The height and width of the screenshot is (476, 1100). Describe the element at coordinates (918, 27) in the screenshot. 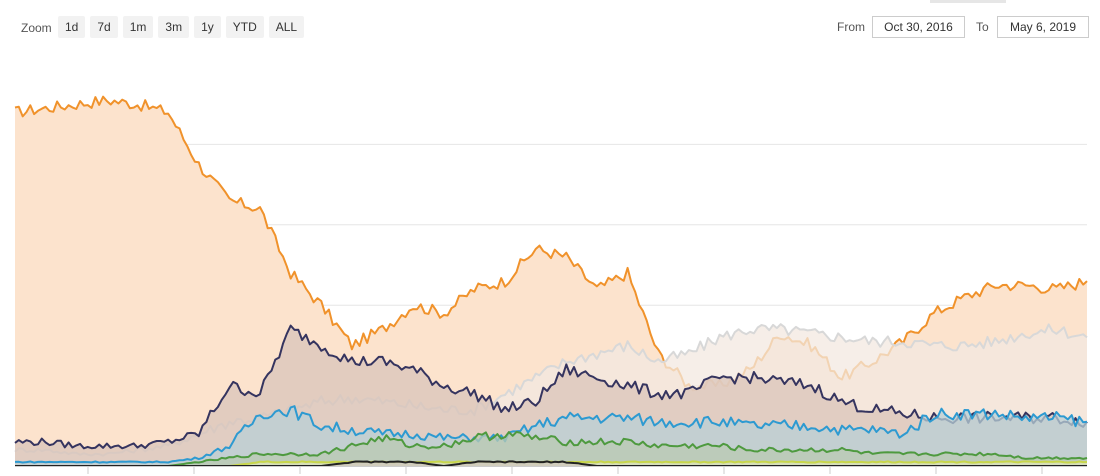

I see `from-date-input: Oct 30, 2016` at that location.